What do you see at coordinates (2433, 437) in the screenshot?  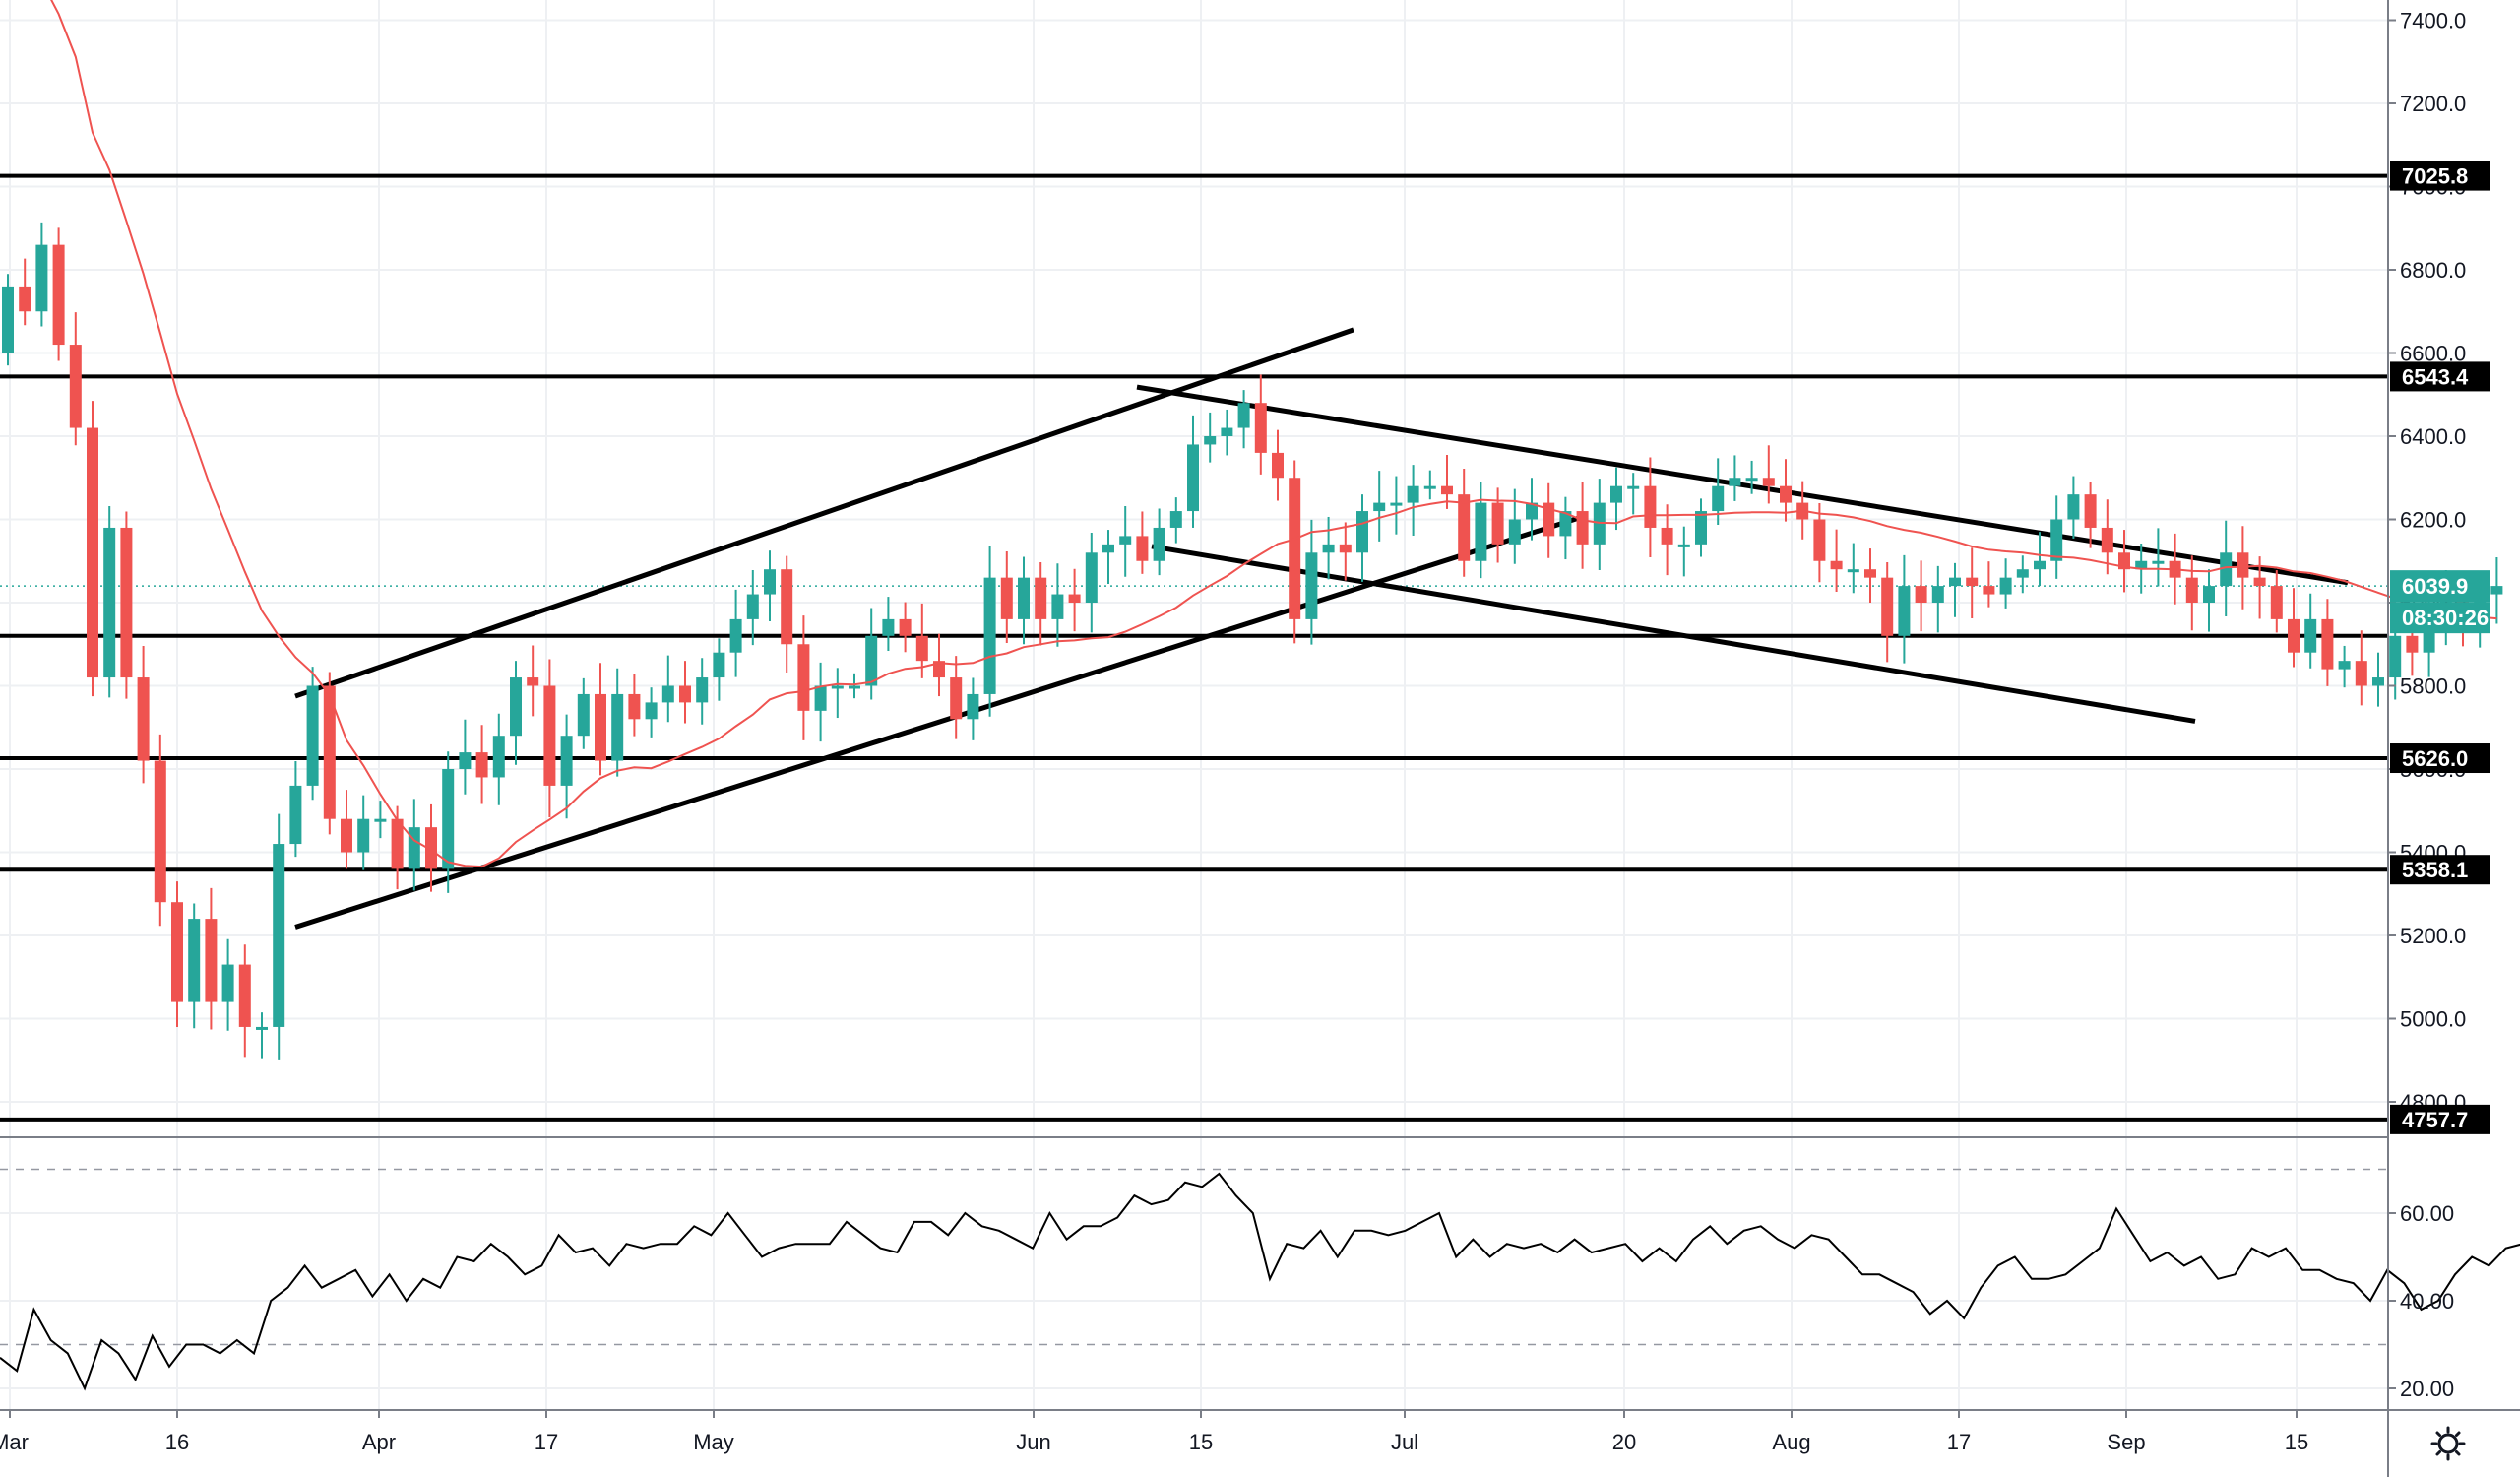 I see `price-tick-label: 6400.0` at bounding box center [2433, 437].